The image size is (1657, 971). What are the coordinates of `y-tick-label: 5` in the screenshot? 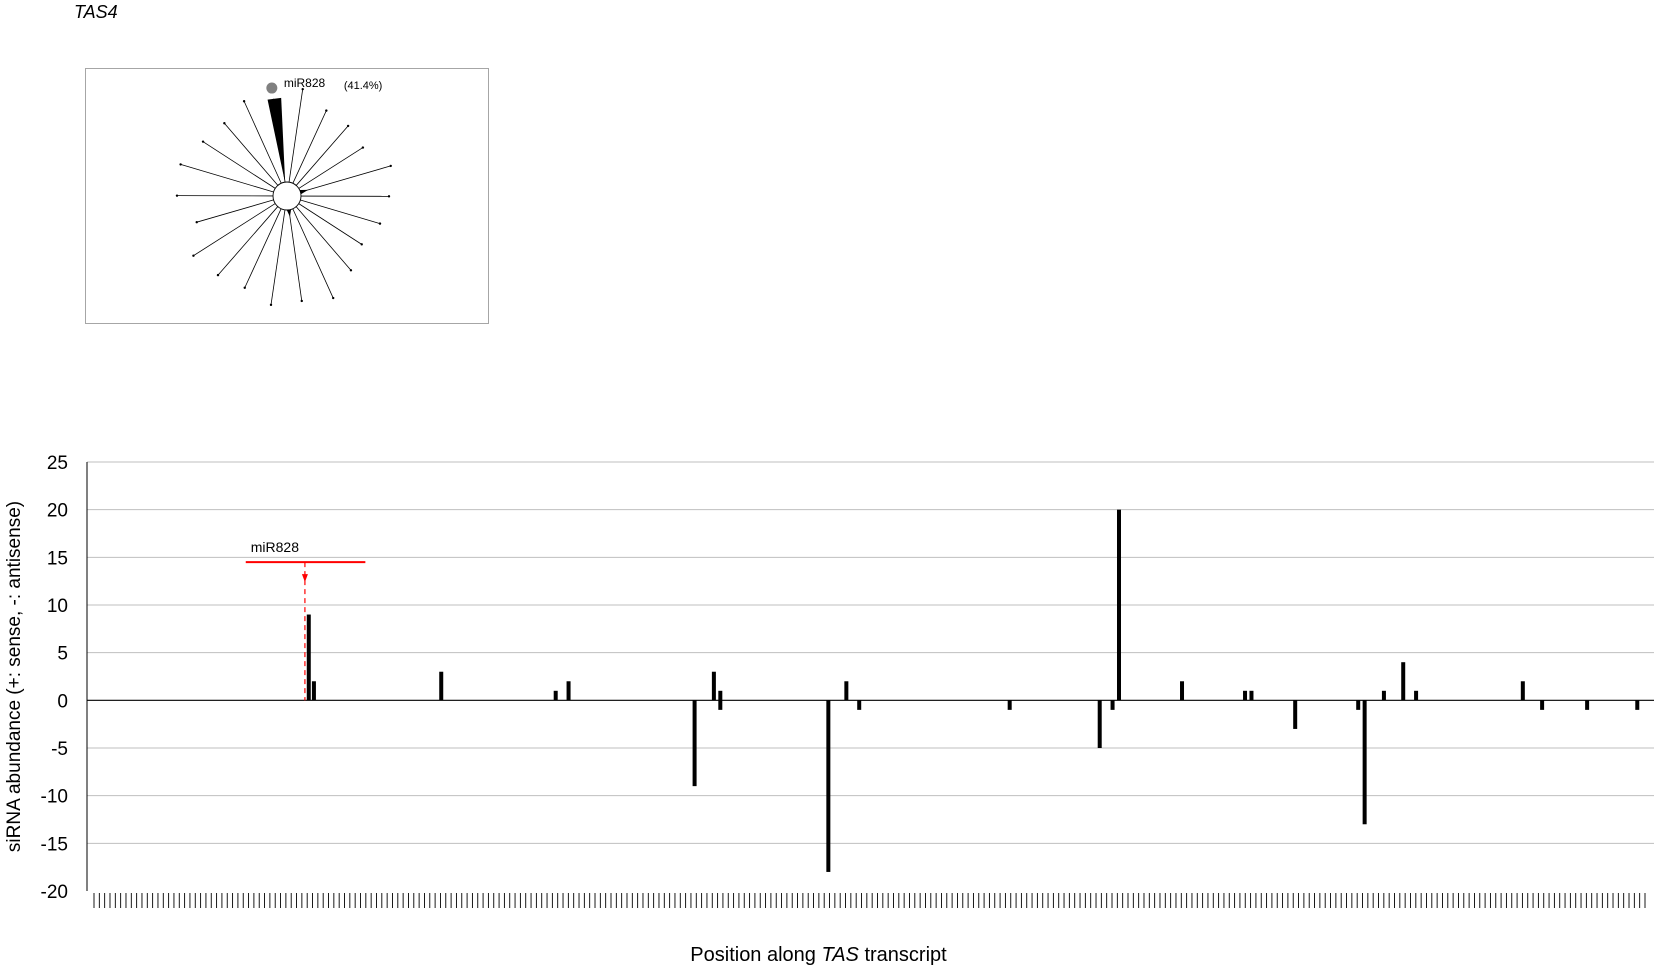 It's located at (62, 654).